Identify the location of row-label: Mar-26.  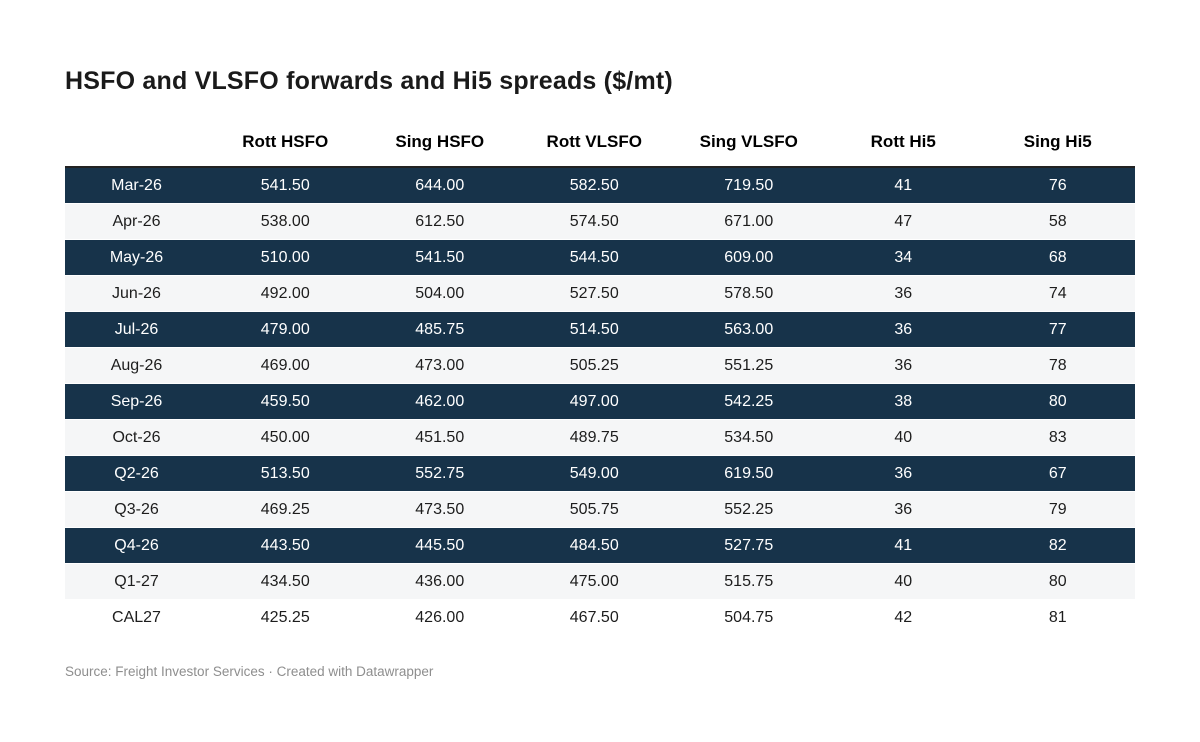
(136, 186).